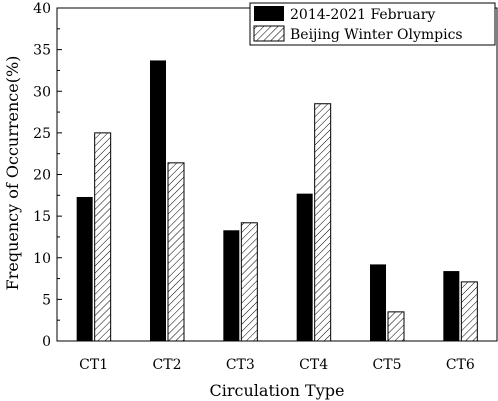  Describe the element at coordinates (167, 365) in the screenshot. I see `x-tick-label-ct2: CT2` at that location.